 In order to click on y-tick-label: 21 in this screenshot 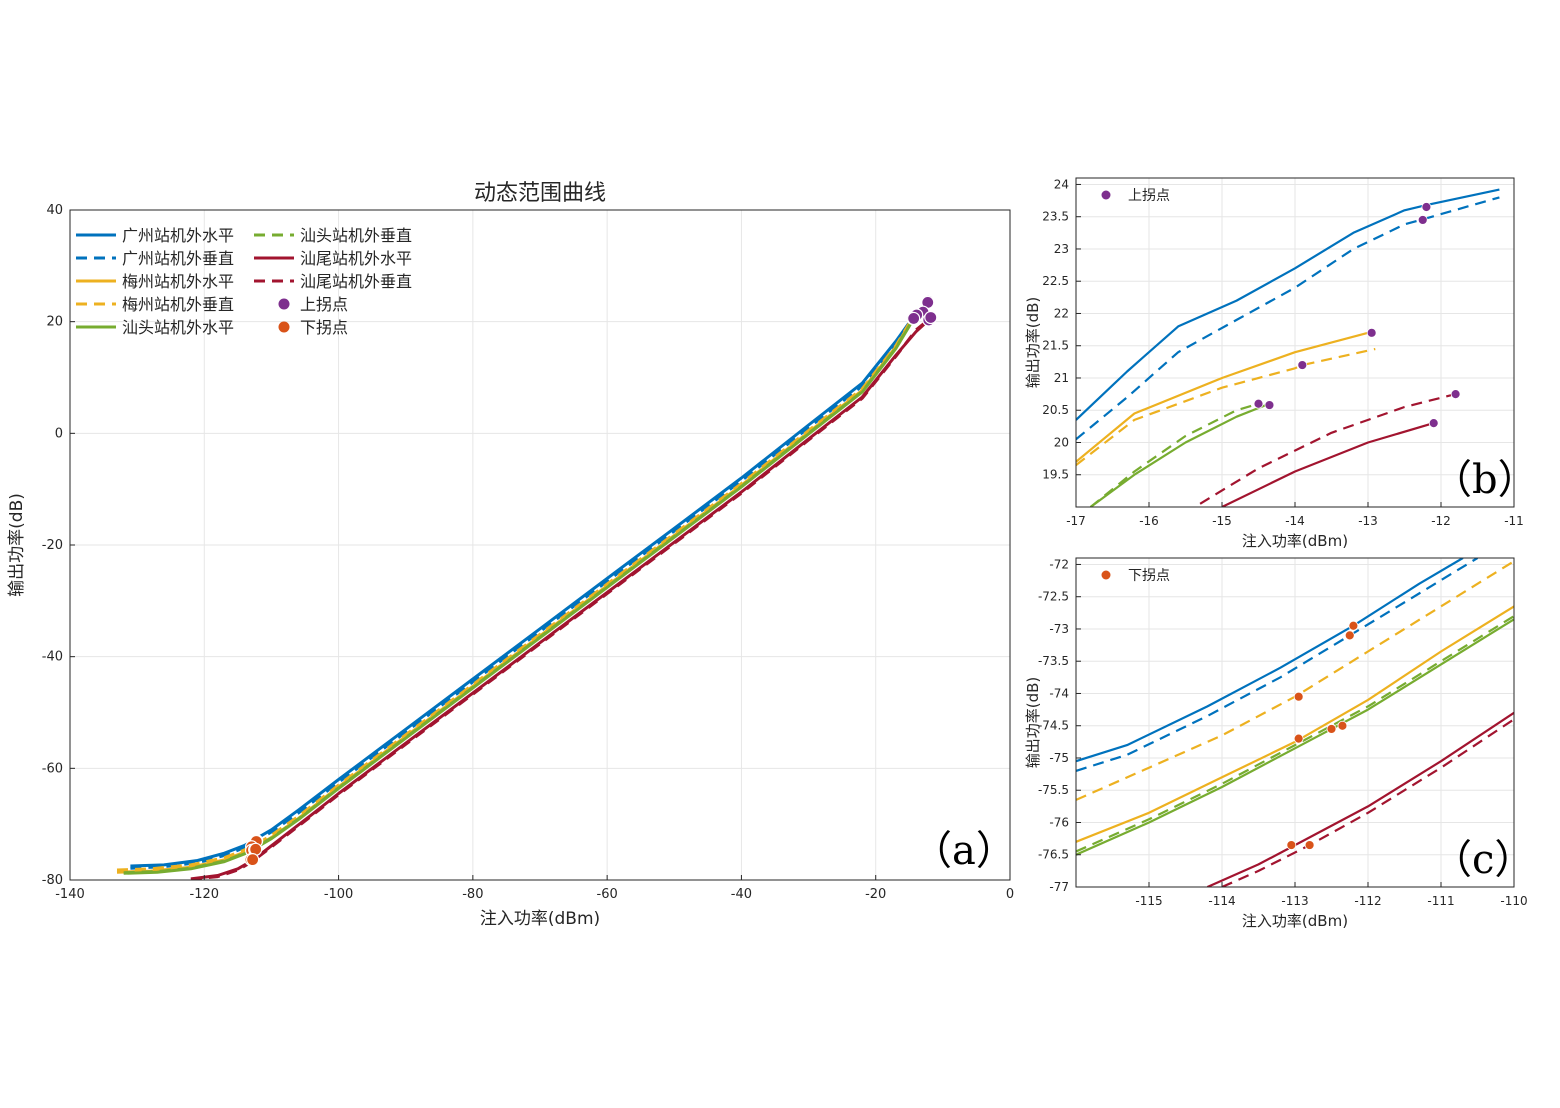, I will do `click(1061, 378)`.